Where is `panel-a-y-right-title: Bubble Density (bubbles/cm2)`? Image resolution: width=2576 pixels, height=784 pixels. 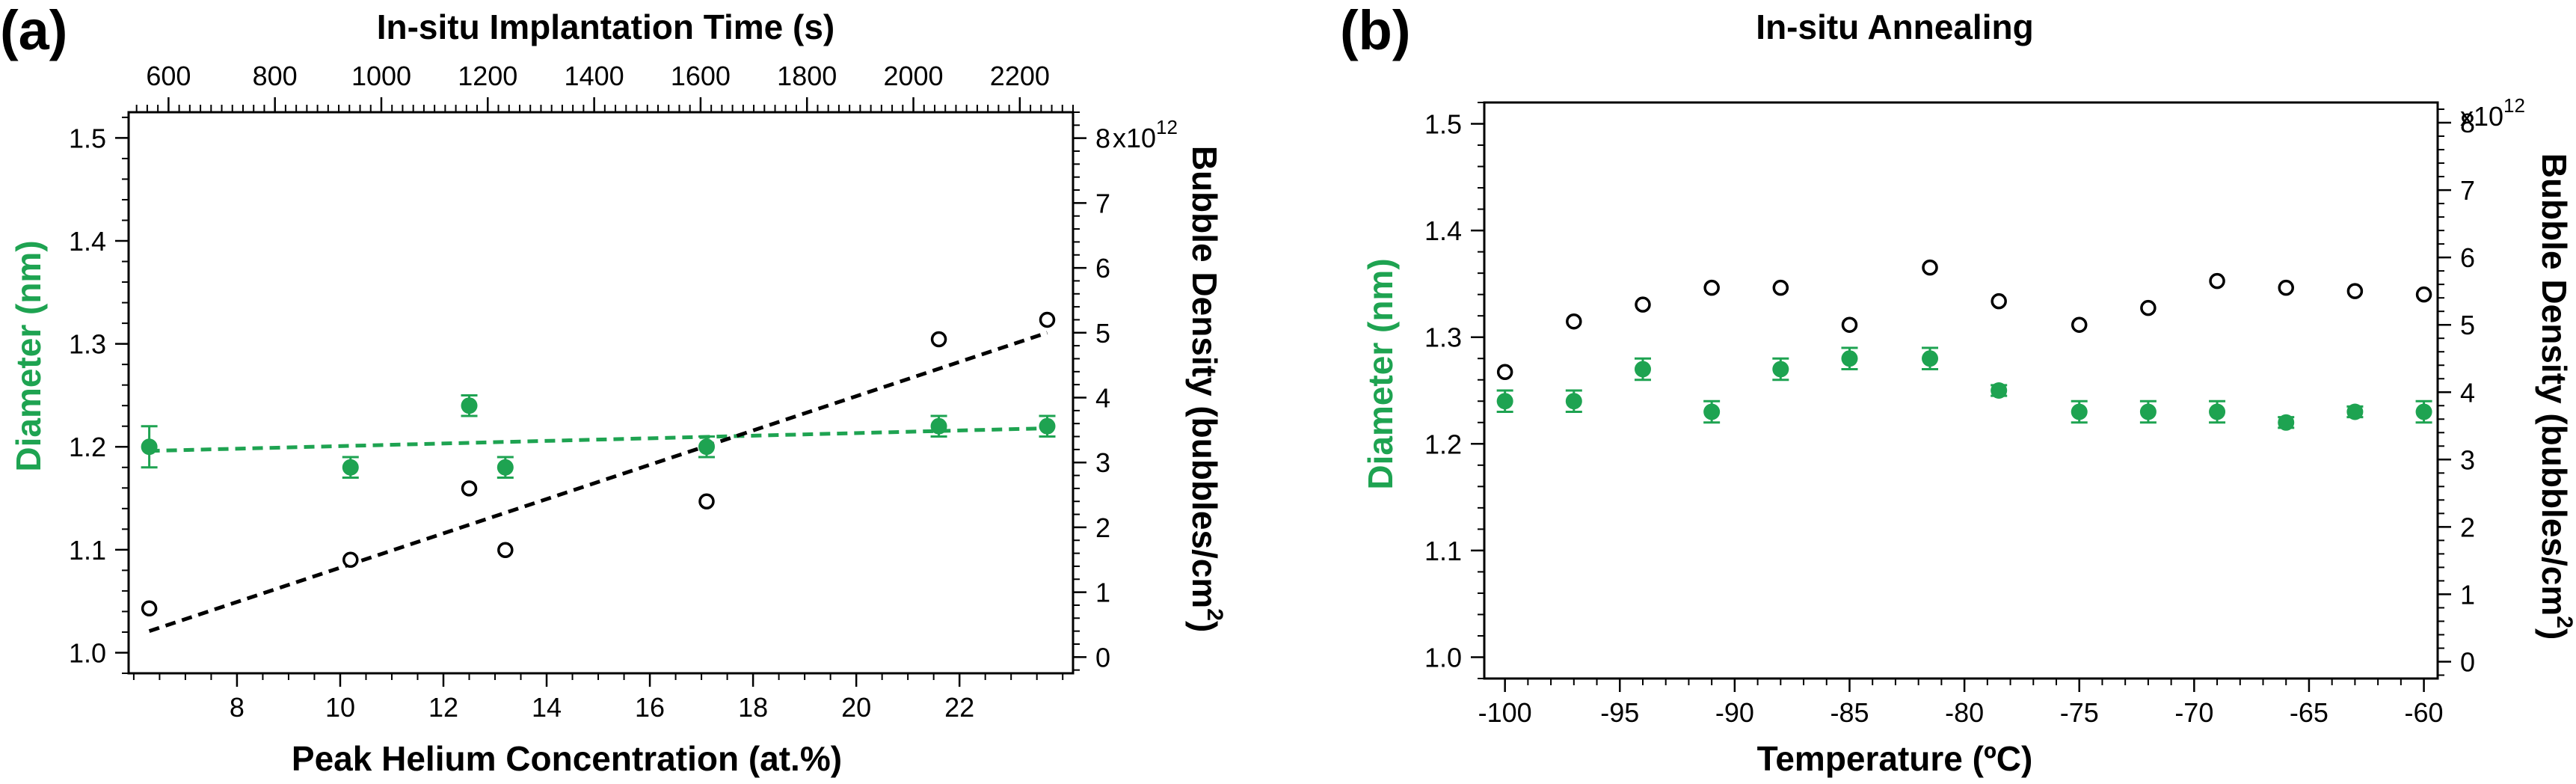 panel-a-y-right-title: Bubble Density (bubbles/cm2) is located at coordinates (1206, 389).